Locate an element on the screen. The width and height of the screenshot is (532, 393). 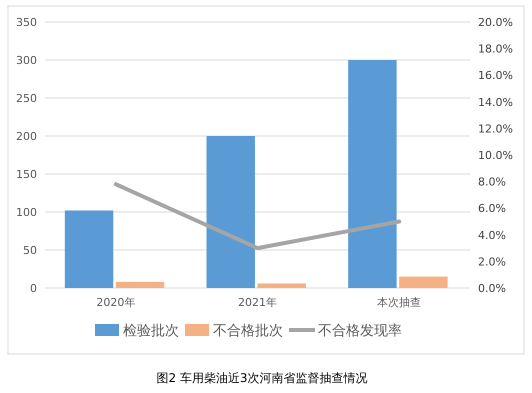
y2-tick-label: 12.0% is located at coordinates (495, 129).